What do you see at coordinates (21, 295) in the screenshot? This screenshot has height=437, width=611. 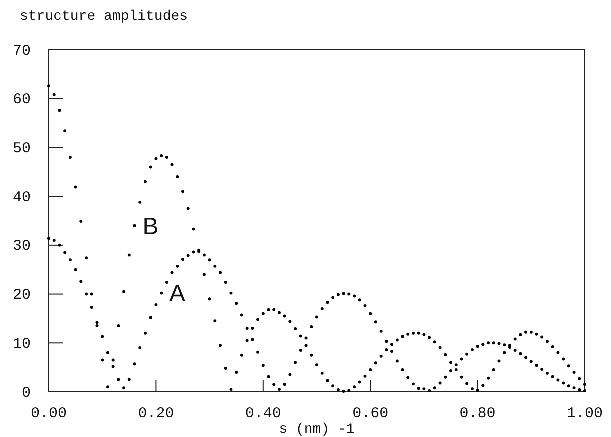 I see `y-tick-label: 20` at bounding box center [21, 295].